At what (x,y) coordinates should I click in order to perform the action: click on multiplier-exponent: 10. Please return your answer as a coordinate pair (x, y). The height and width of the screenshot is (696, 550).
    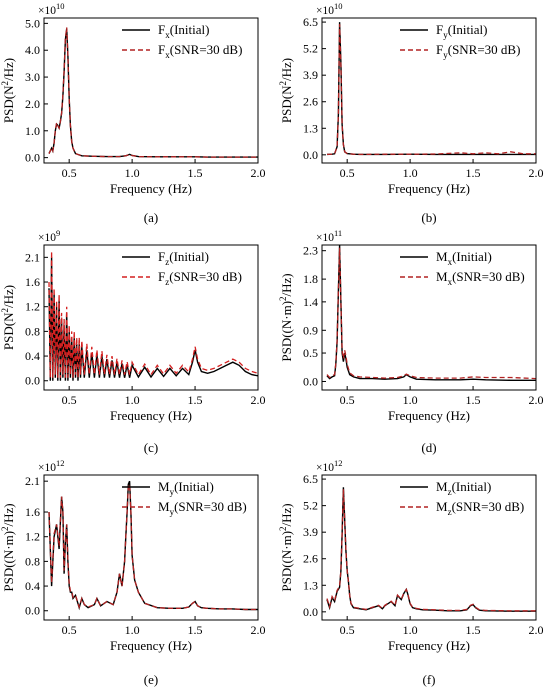
    Looking at the image, I should click on (60, 6).